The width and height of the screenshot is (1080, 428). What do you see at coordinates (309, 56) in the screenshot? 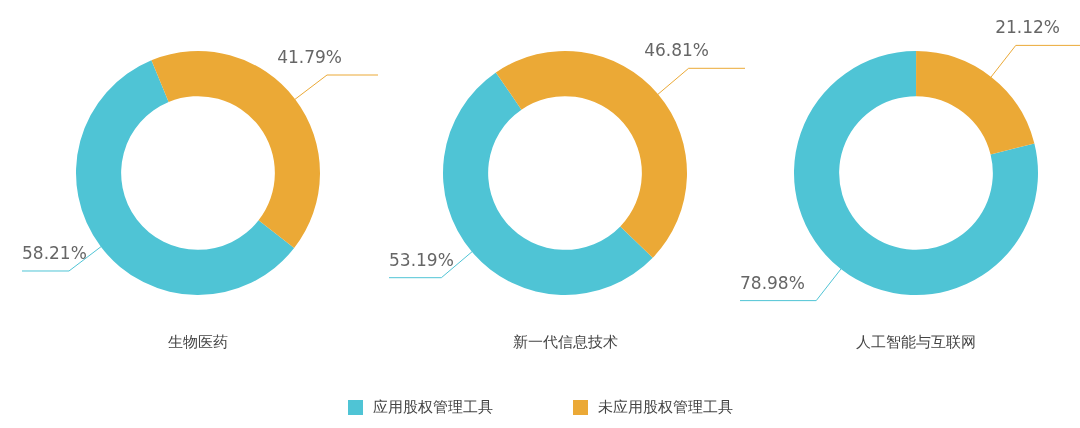
I see `data-label: 41.79%` at bounding box center [309, 56].